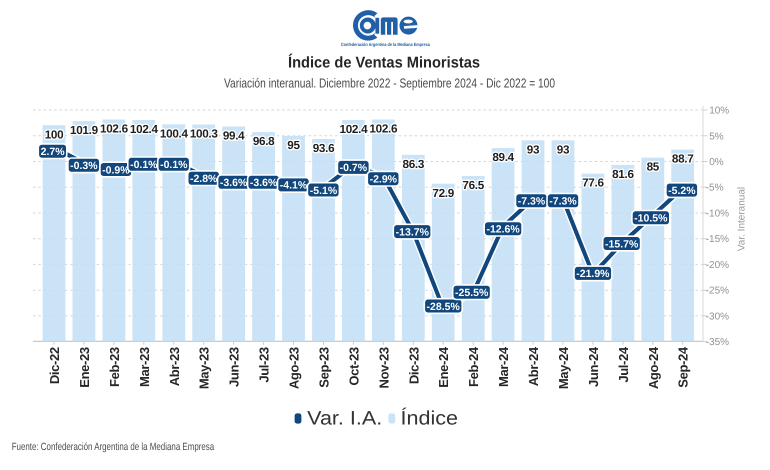 Image resolution: width=770 pixels, height=470 pixels. I want to click on svg-text: 89.4, so click(503, 157).